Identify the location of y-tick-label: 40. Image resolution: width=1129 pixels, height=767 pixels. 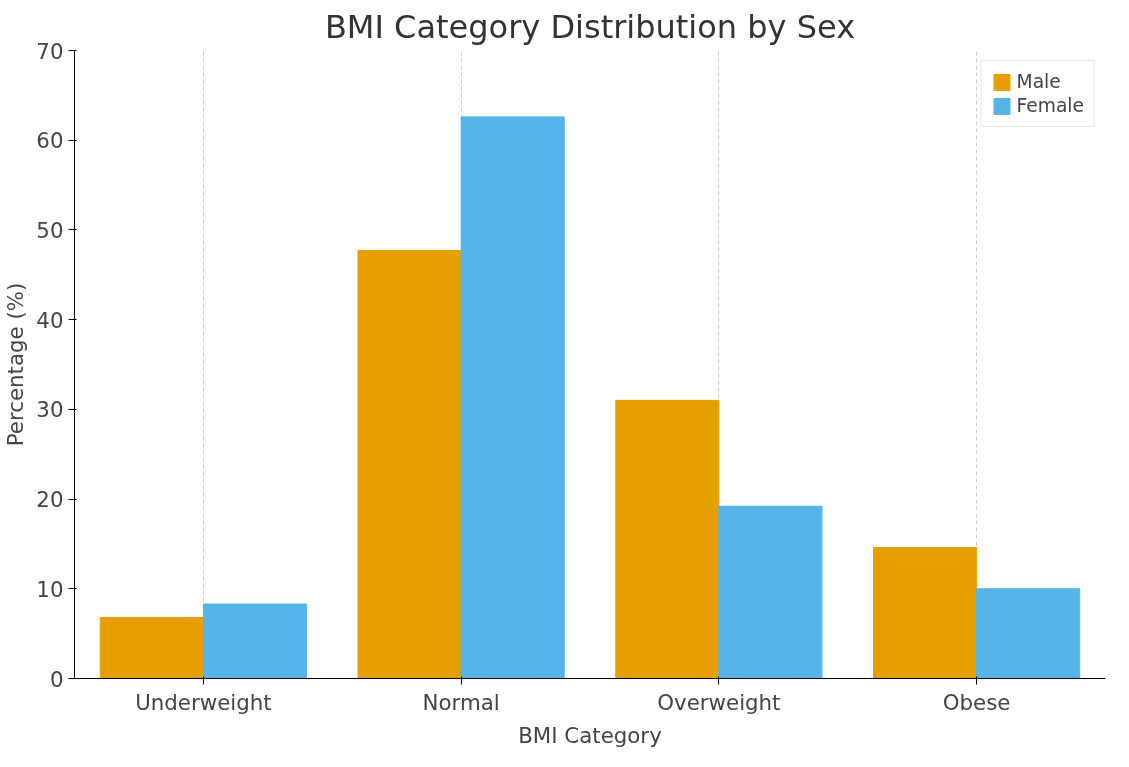
(50, 320).